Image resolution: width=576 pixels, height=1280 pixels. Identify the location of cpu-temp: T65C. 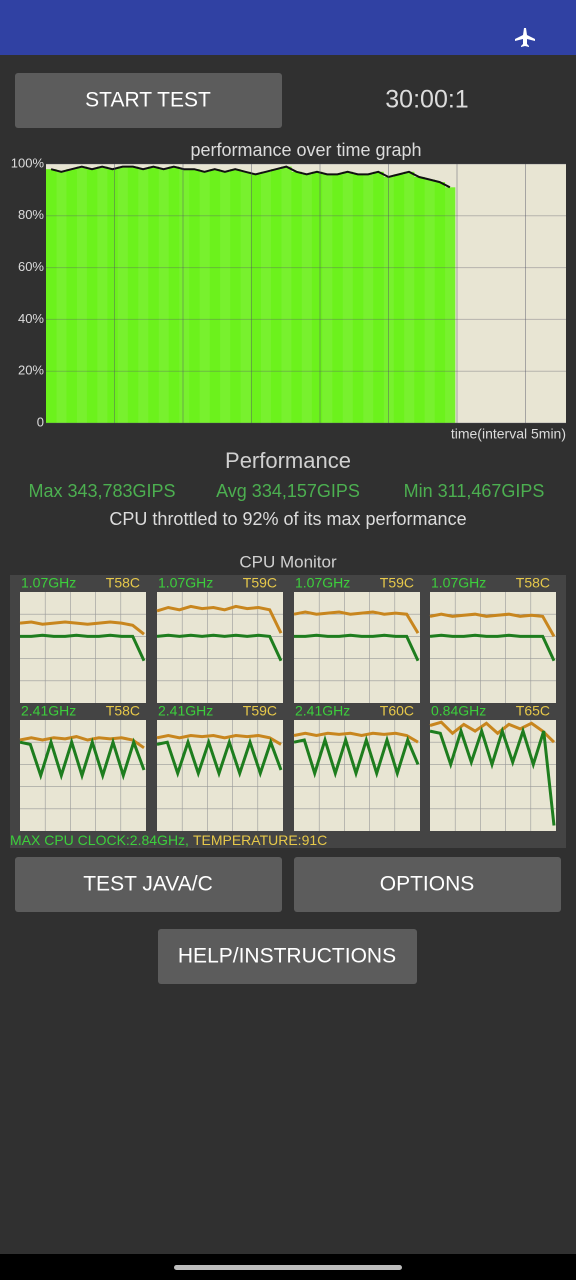
(533, 711).